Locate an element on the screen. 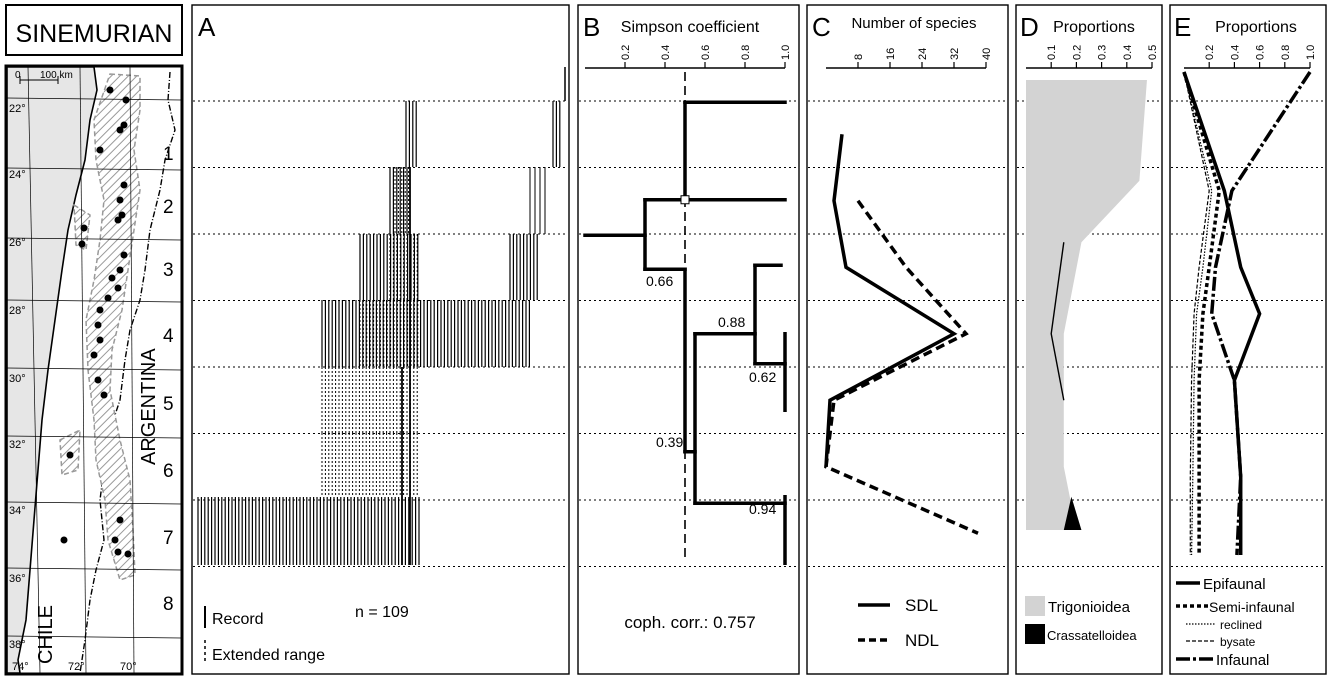  trigonioidea-swatch is located at coordinates (1035, 606).